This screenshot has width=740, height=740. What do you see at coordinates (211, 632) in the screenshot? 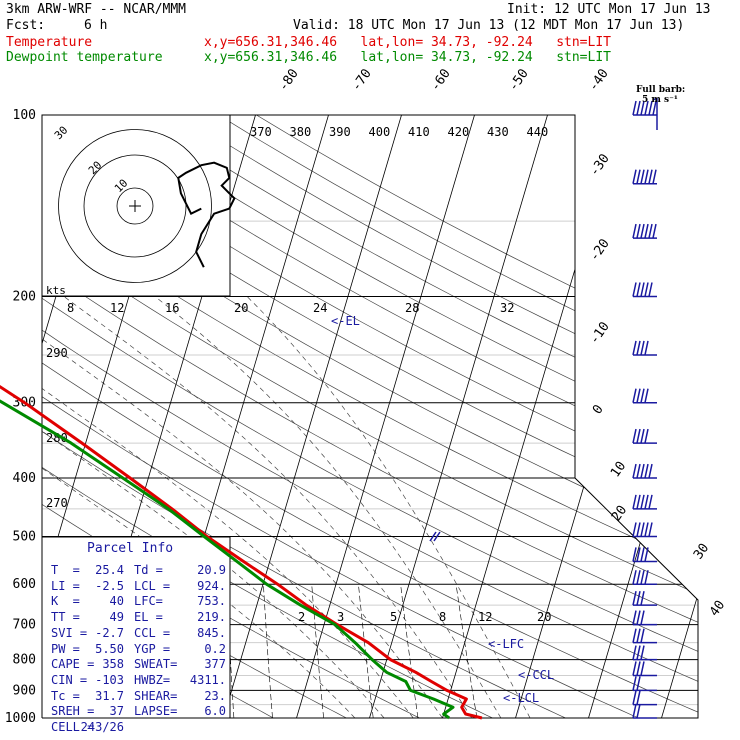
I see `parcel-cell: 845.` at bounding box center [211, 632].